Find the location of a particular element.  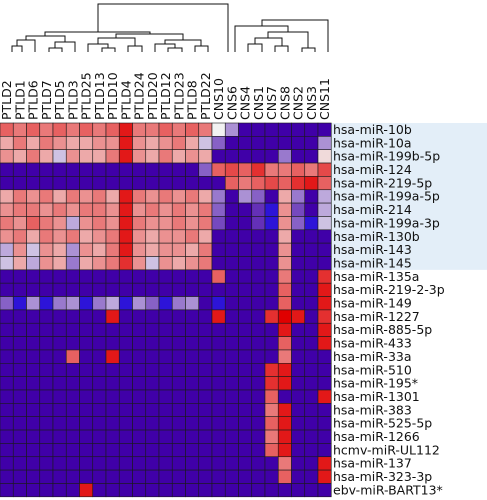

row-label: hsa-miR-219-2-3p is located at coordinates (389, 289).